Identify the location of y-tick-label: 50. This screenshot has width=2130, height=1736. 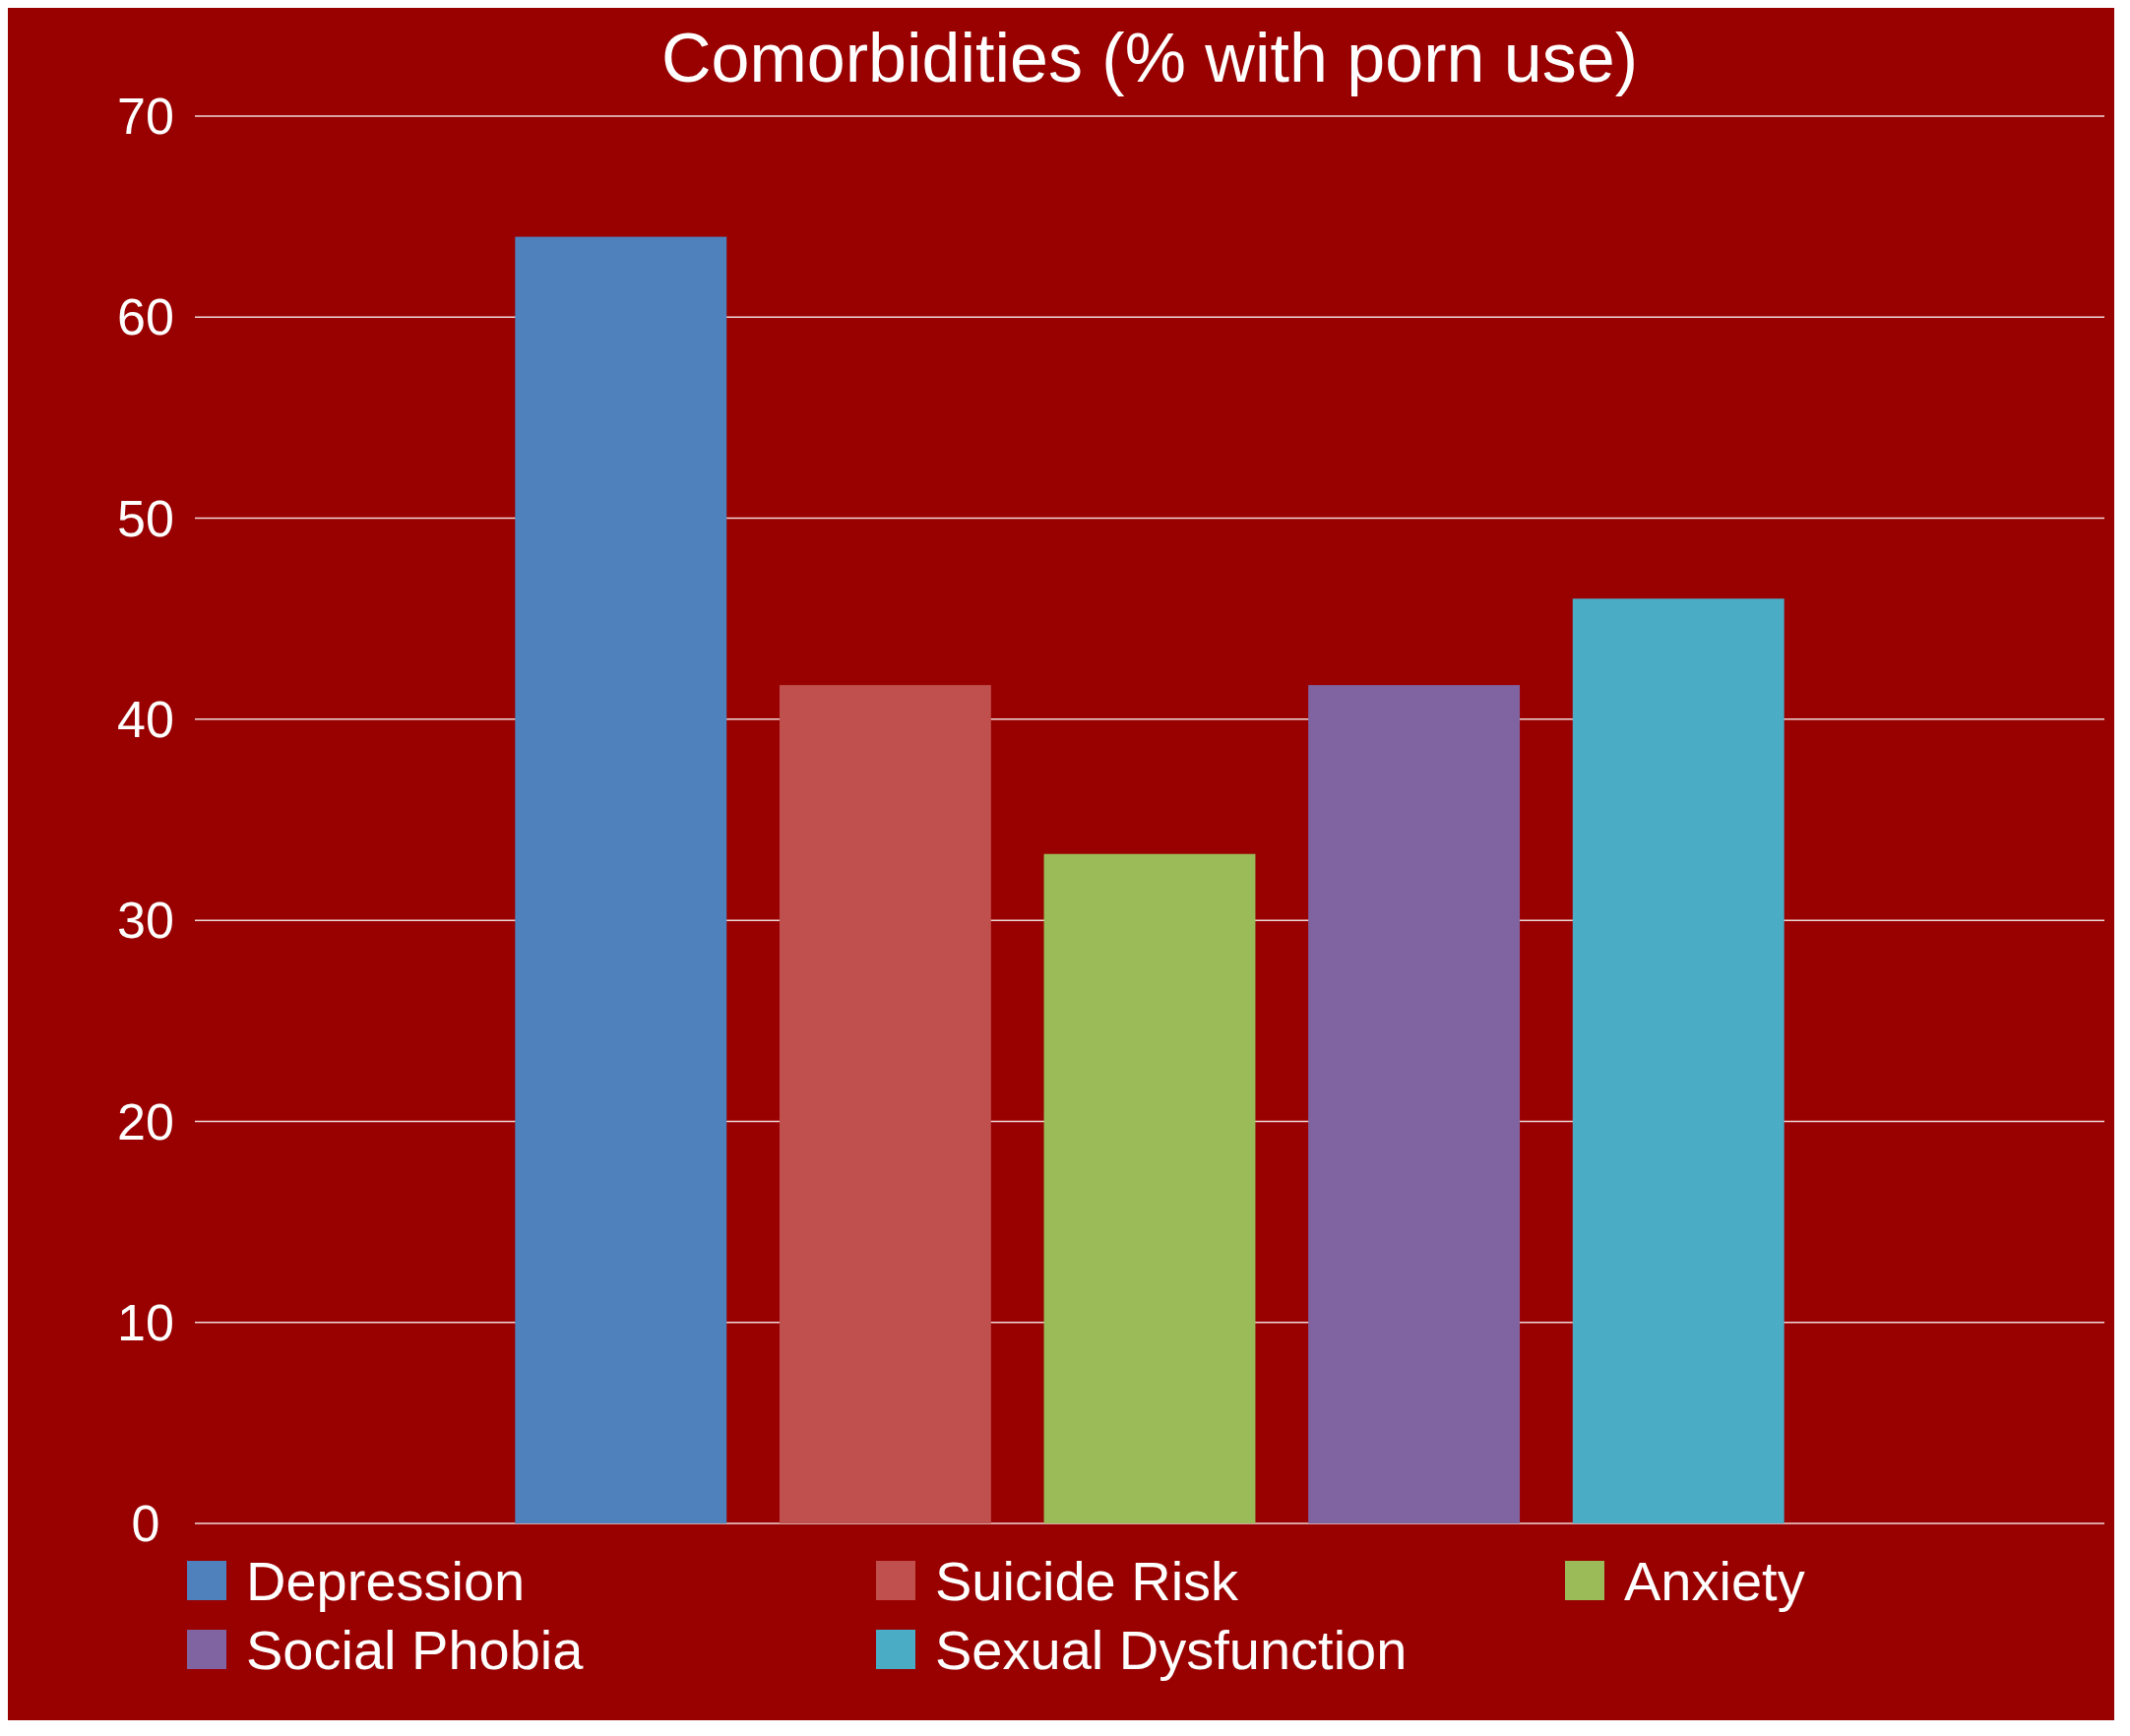
(146, 518).